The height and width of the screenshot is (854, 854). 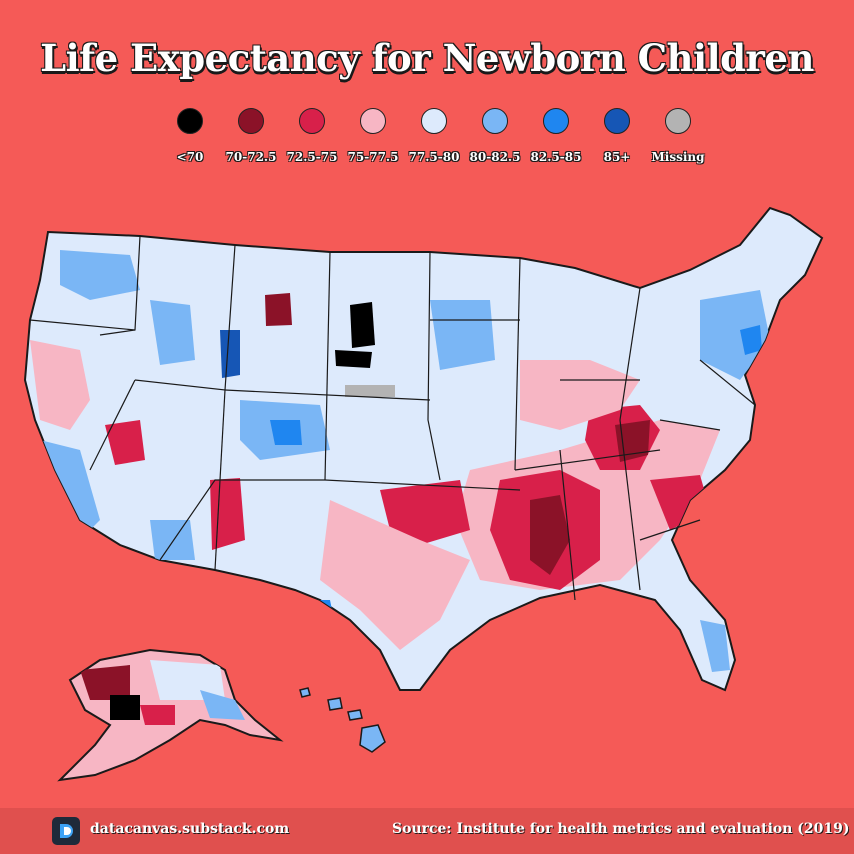 I want to click on region-texas-pink, so click(x=395, y=575).